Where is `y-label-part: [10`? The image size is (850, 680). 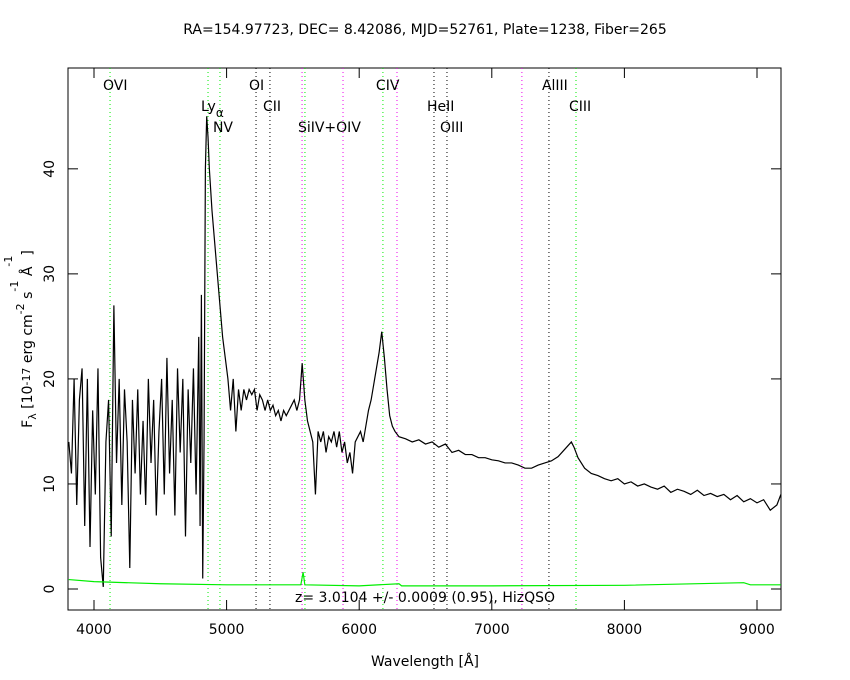
y-label-part: [10 is located at coordinates (28, 400).